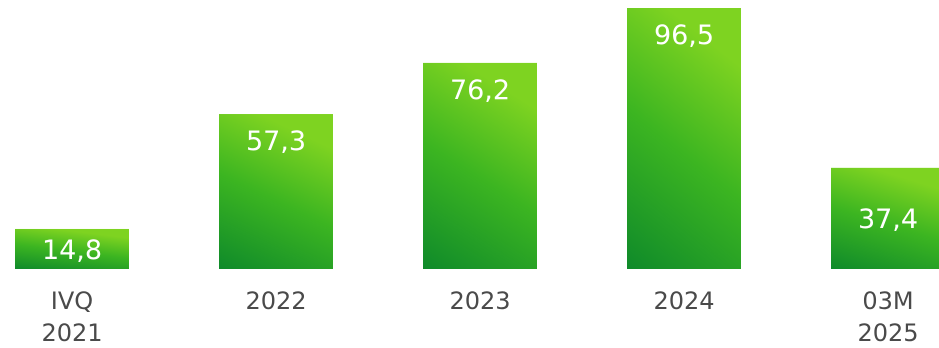 This screenshot has width=939, height=348. What do you see at coordinates (888, 219) in the screenshot?
I see `value-label-4: 37,4` at bounding box center [888, 219].